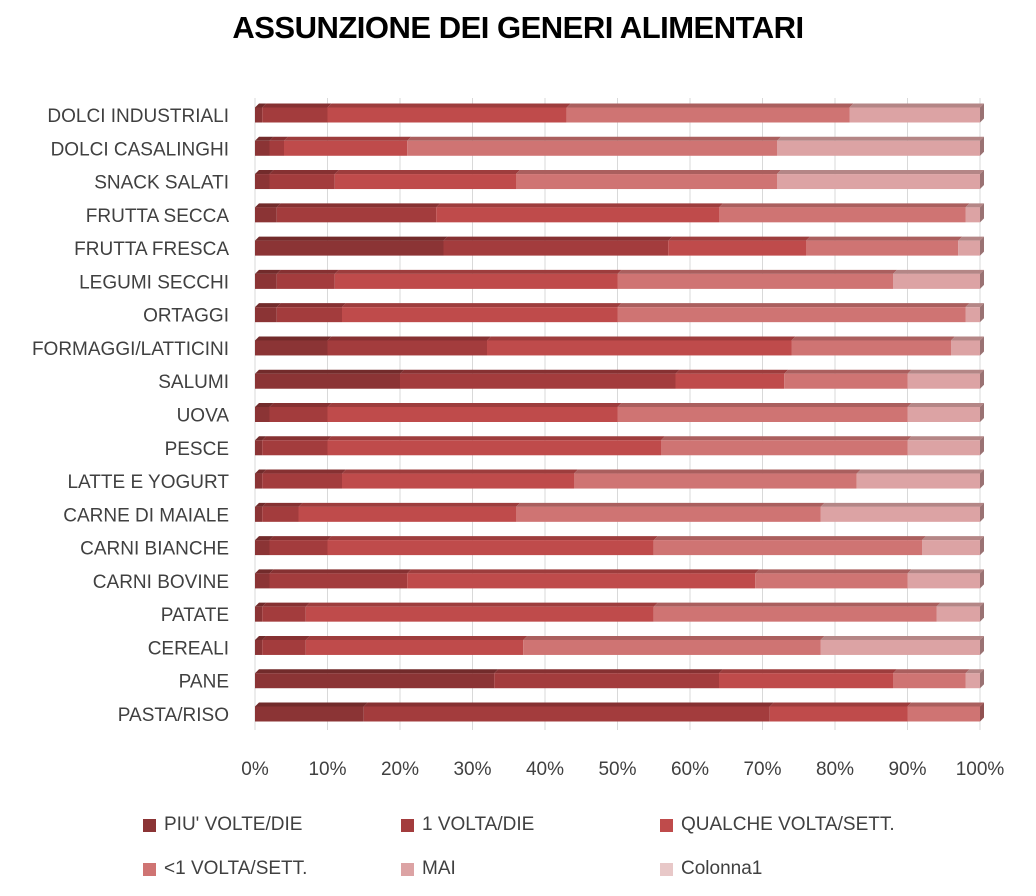 This screenshot has height=896, width=1036. What do you see at coordinates (619, 446) in the screenshot?
I see `bar-group-pesce` at bounding box center [619, 446].